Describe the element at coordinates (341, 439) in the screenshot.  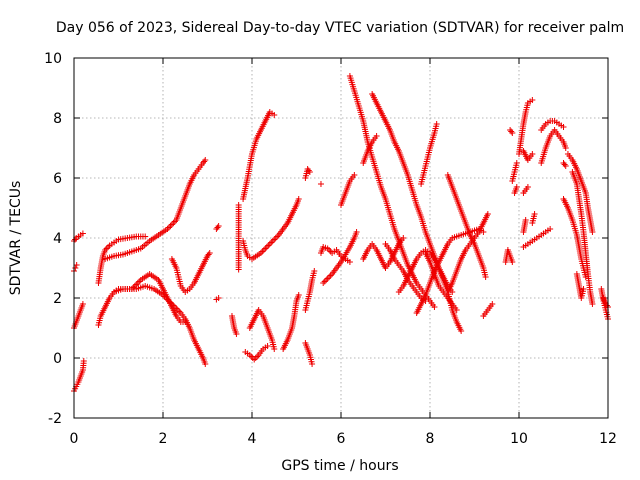
I see `x-tick-label: 6` at that location.